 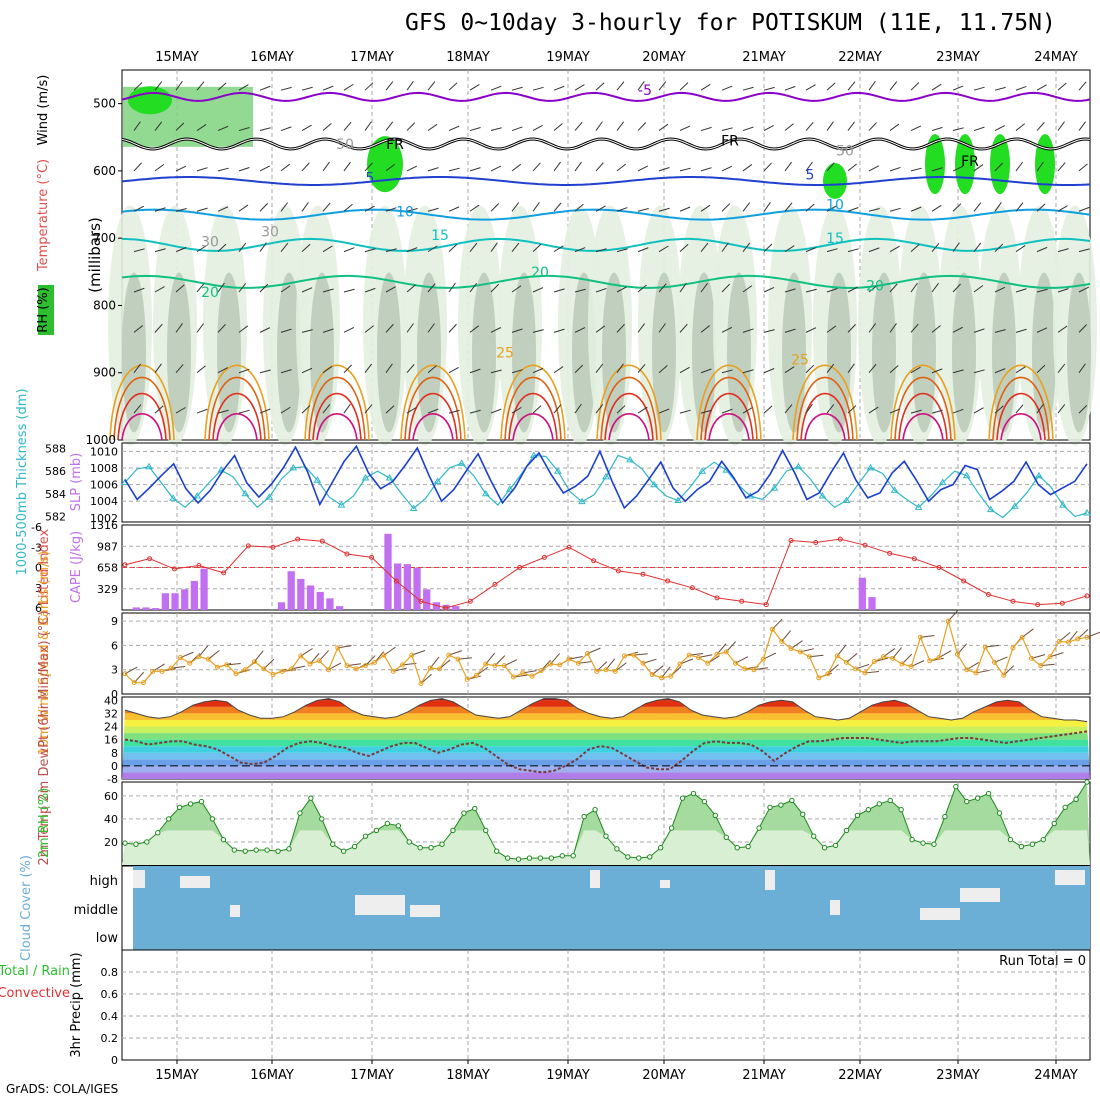 I want to click on contour-label: 15, so click(x=440, y=236).